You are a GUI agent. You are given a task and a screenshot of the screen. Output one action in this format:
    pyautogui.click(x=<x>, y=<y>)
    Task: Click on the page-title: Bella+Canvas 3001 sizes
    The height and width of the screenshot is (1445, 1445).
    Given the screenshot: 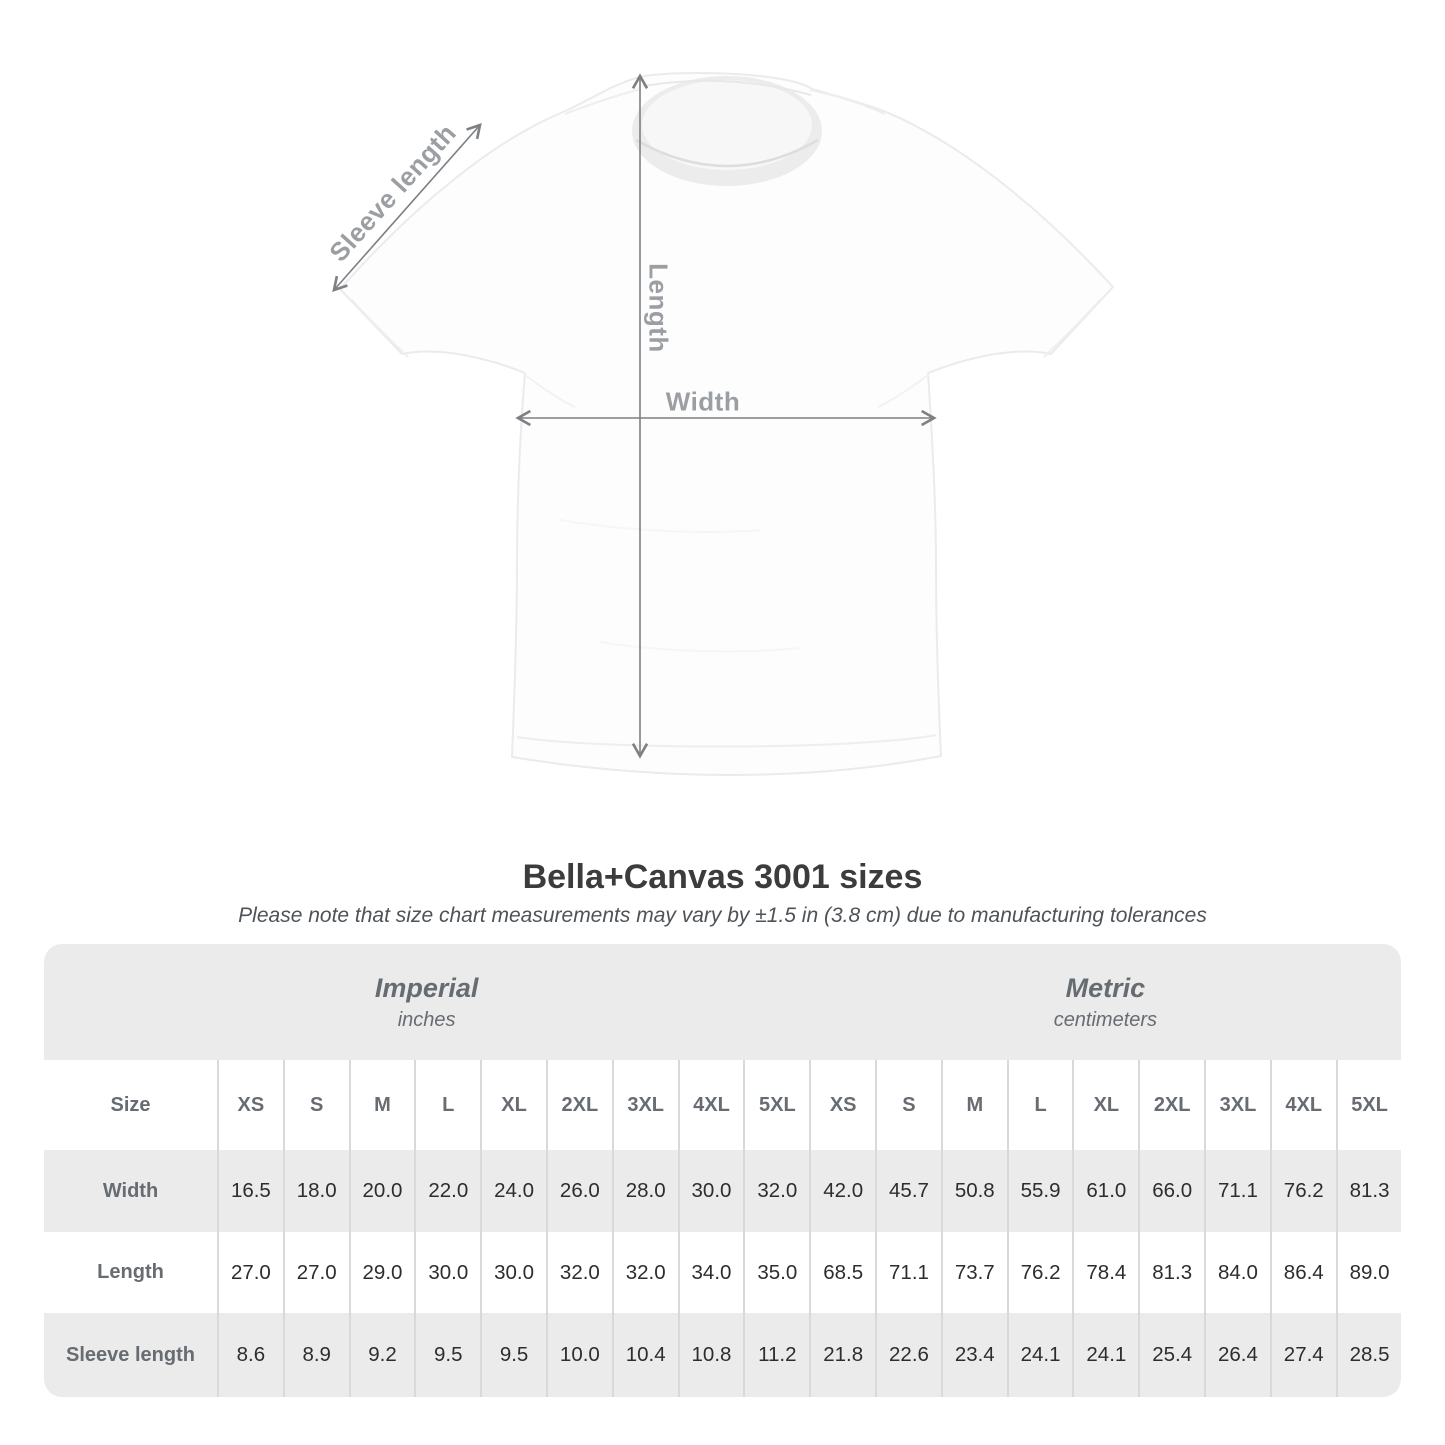 What is the action you would take?
    pyautogui.click(x=722, y=877)
    